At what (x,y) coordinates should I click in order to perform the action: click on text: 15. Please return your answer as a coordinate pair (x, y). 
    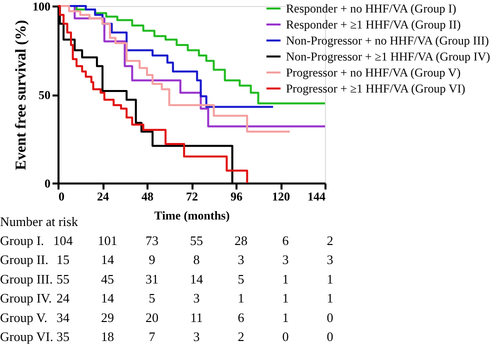
    Looking at the image, I should click on (63, 260).